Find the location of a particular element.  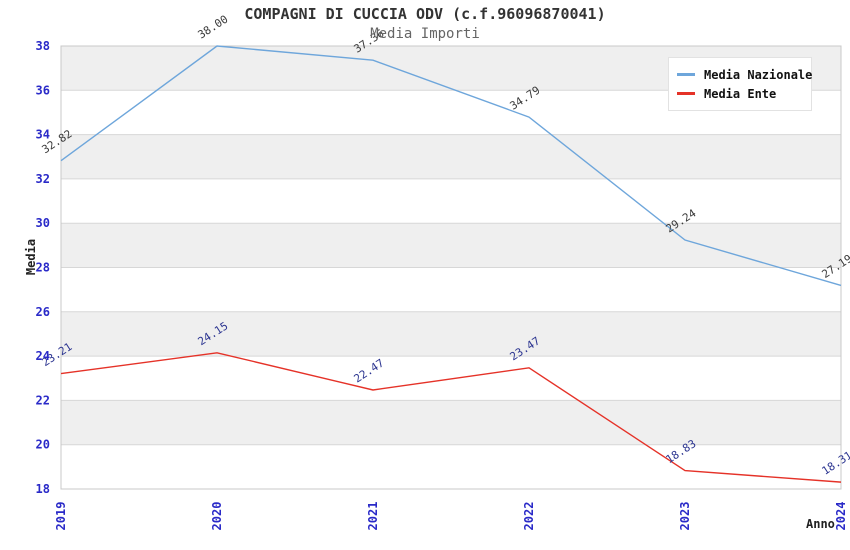

point-label: 22.47 is located at coordinates (369, 371).